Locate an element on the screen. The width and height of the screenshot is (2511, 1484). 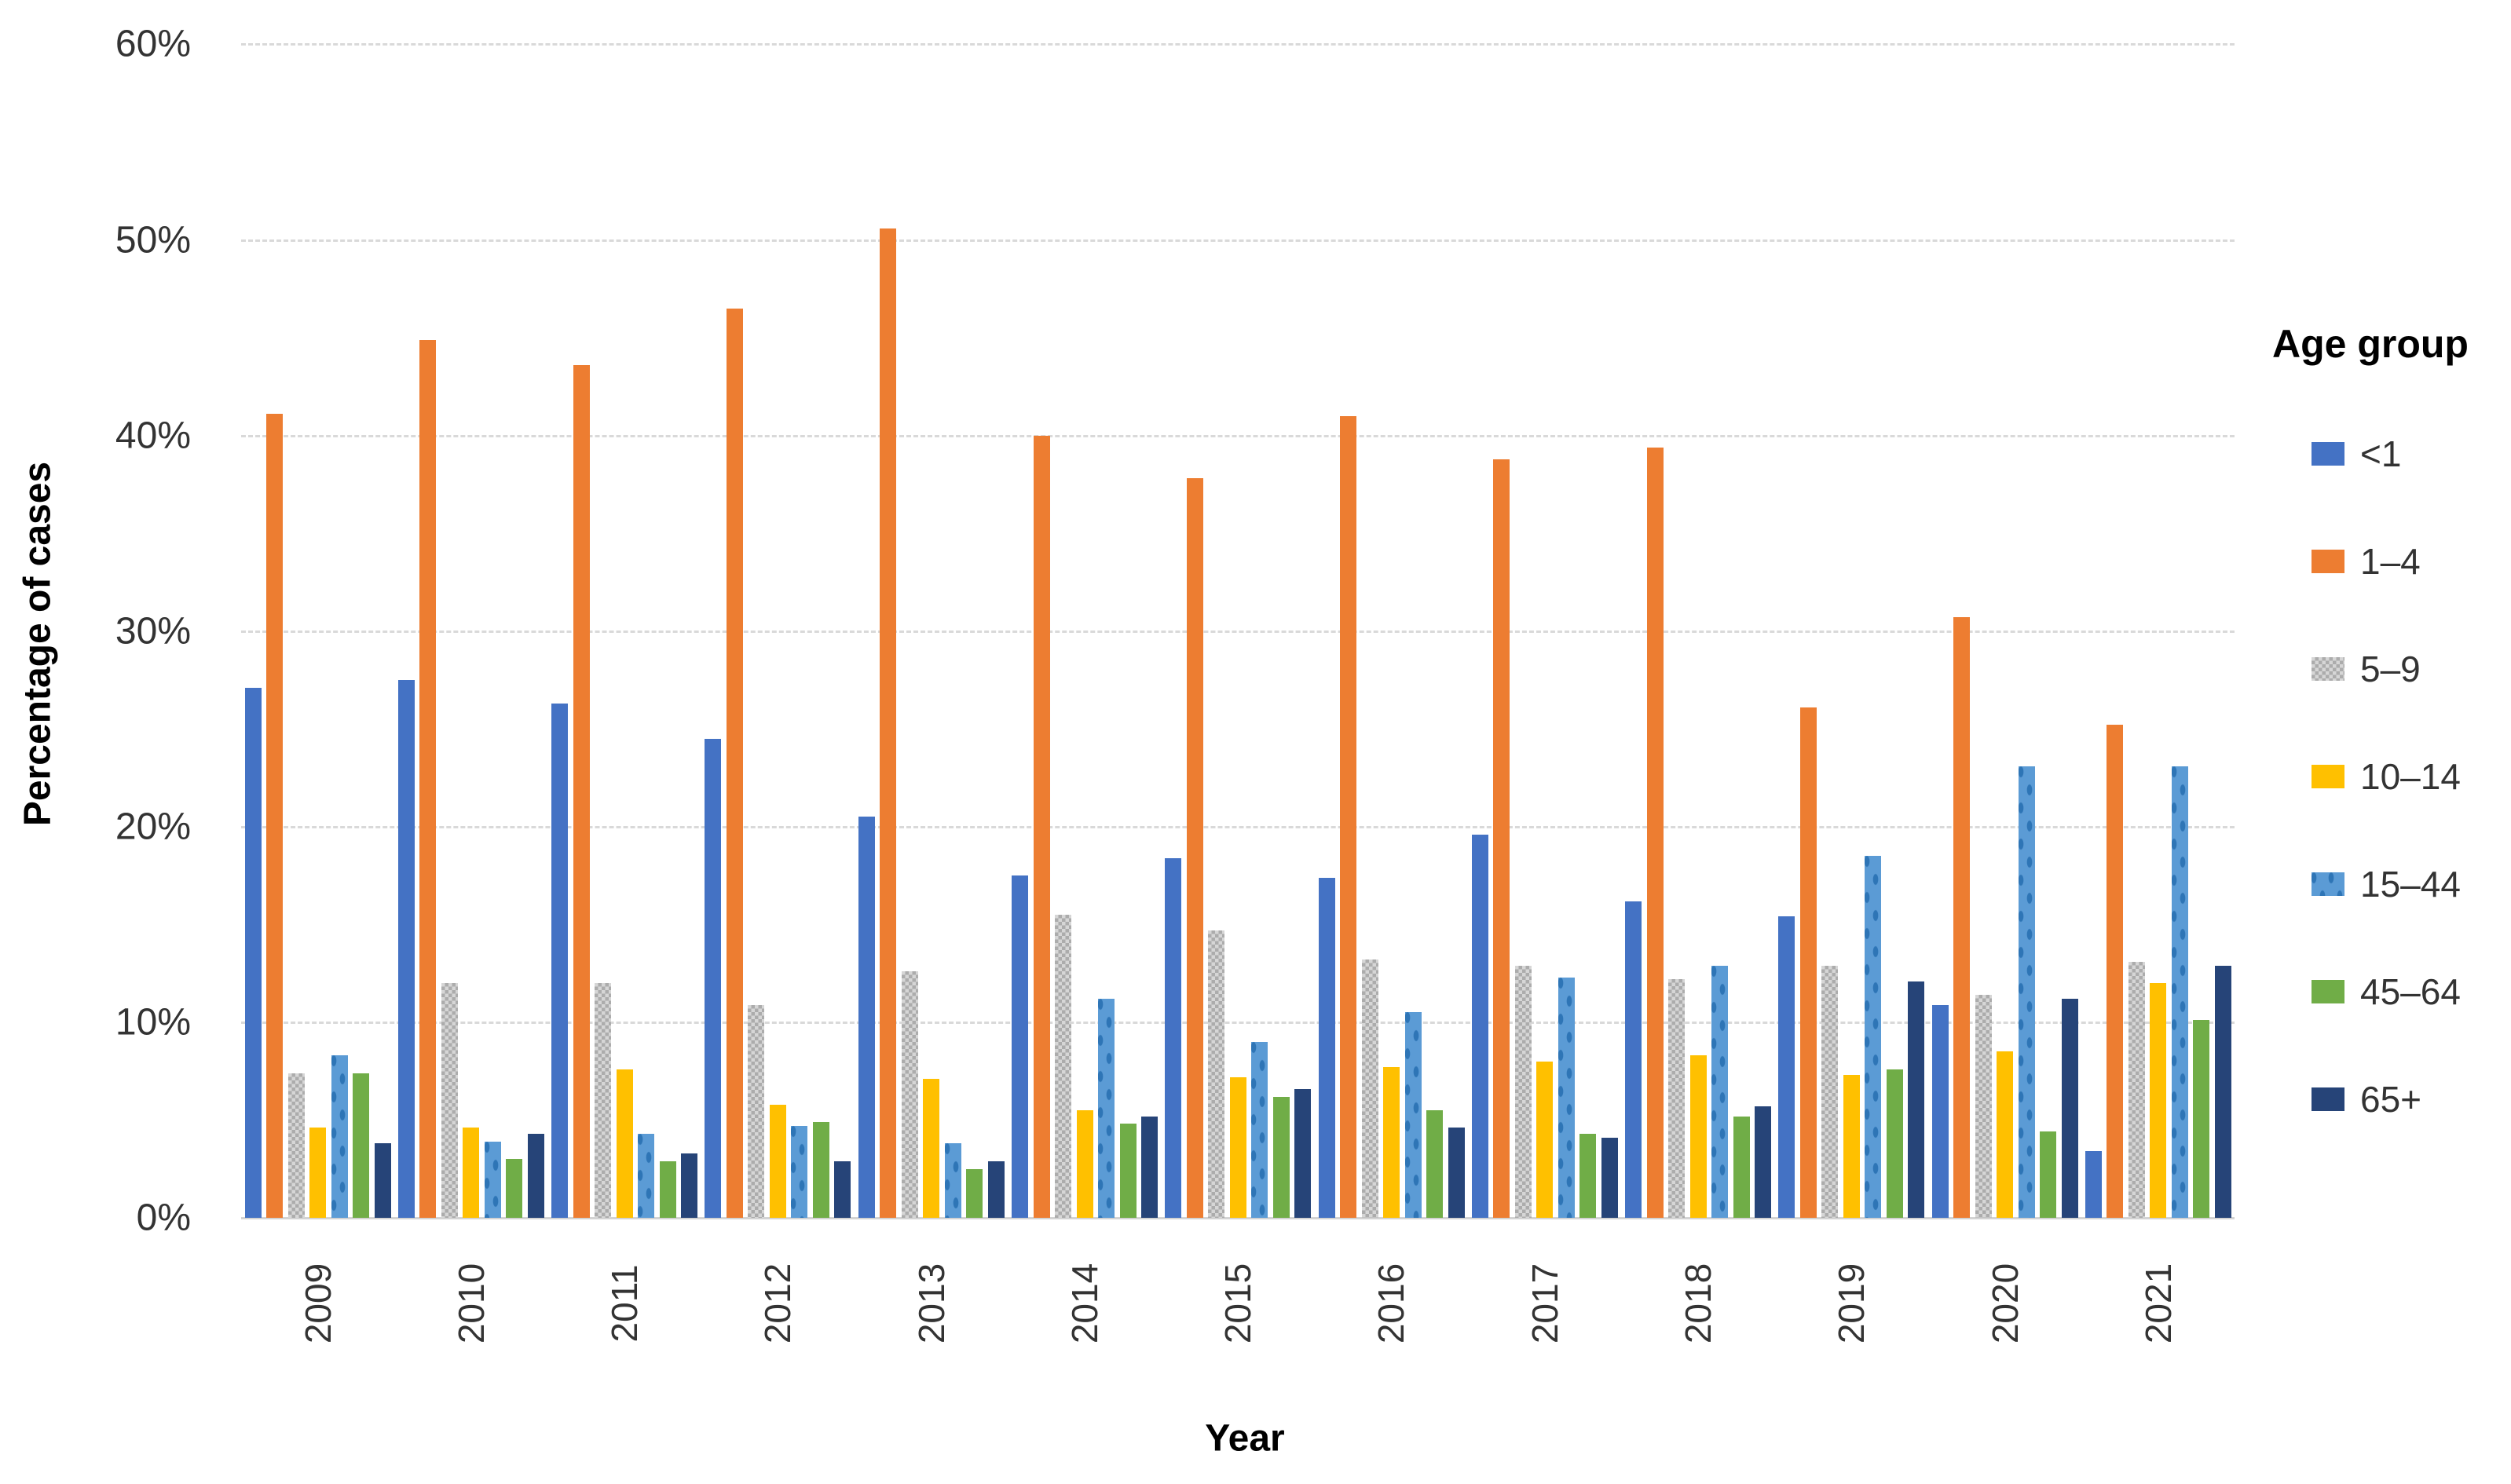
x-tick-label-2011: 2011 is located at coordinates (625, 1303).